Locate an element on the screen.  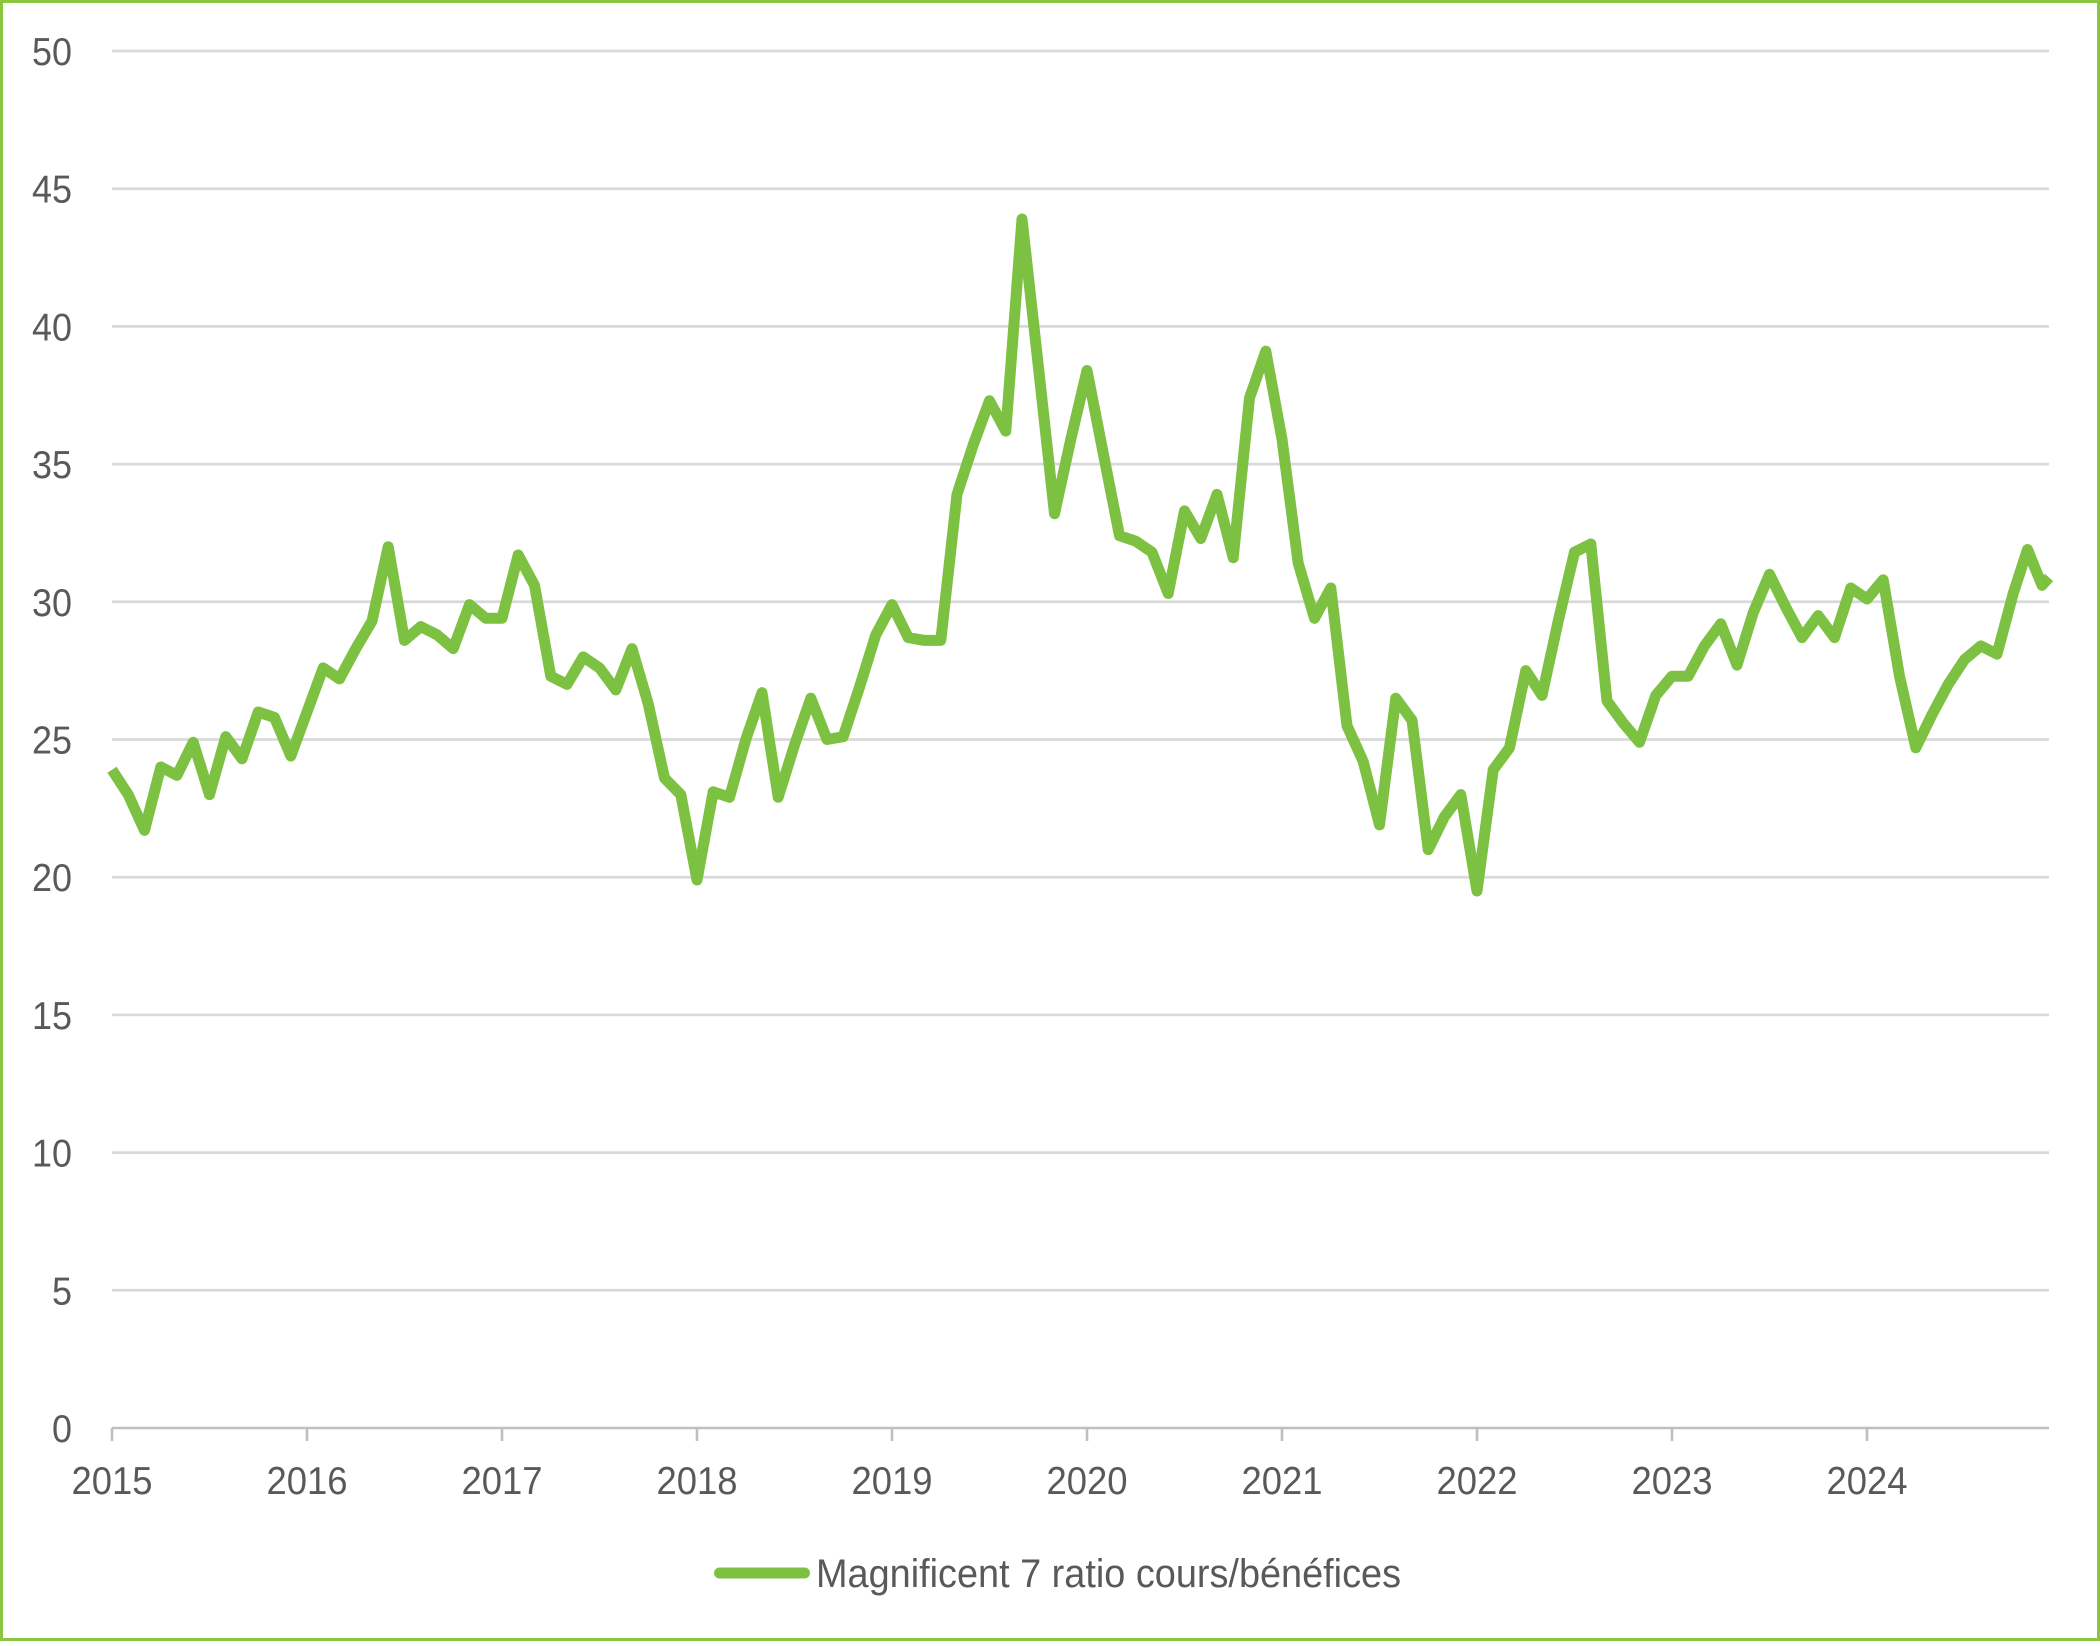
svg-text: 30 is located at coordinates (52, 603).